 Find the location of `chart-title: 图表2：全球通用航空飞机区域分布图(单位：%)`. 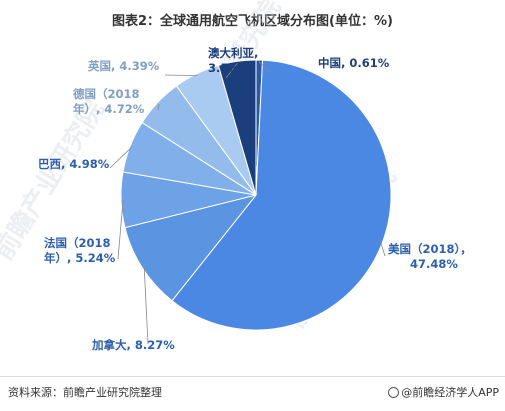

chart-title: 图表2：全球通用航空飞机区域分布图(单位：%) is located at coordinates (252, 21).